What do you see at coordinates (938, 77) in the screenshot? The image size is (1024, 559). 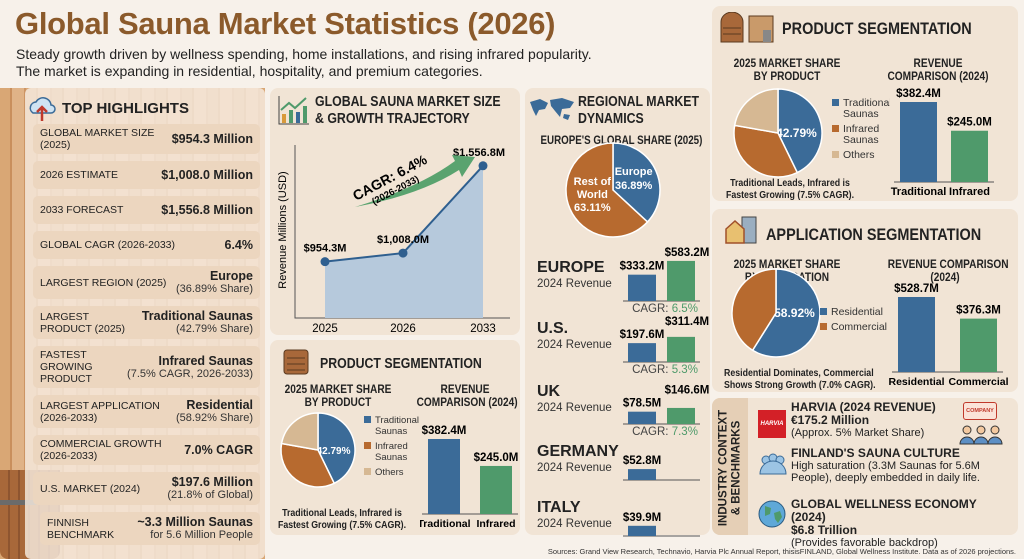 I see `title-line: COMPARISON (2024)` at bounding box center [938, 77].